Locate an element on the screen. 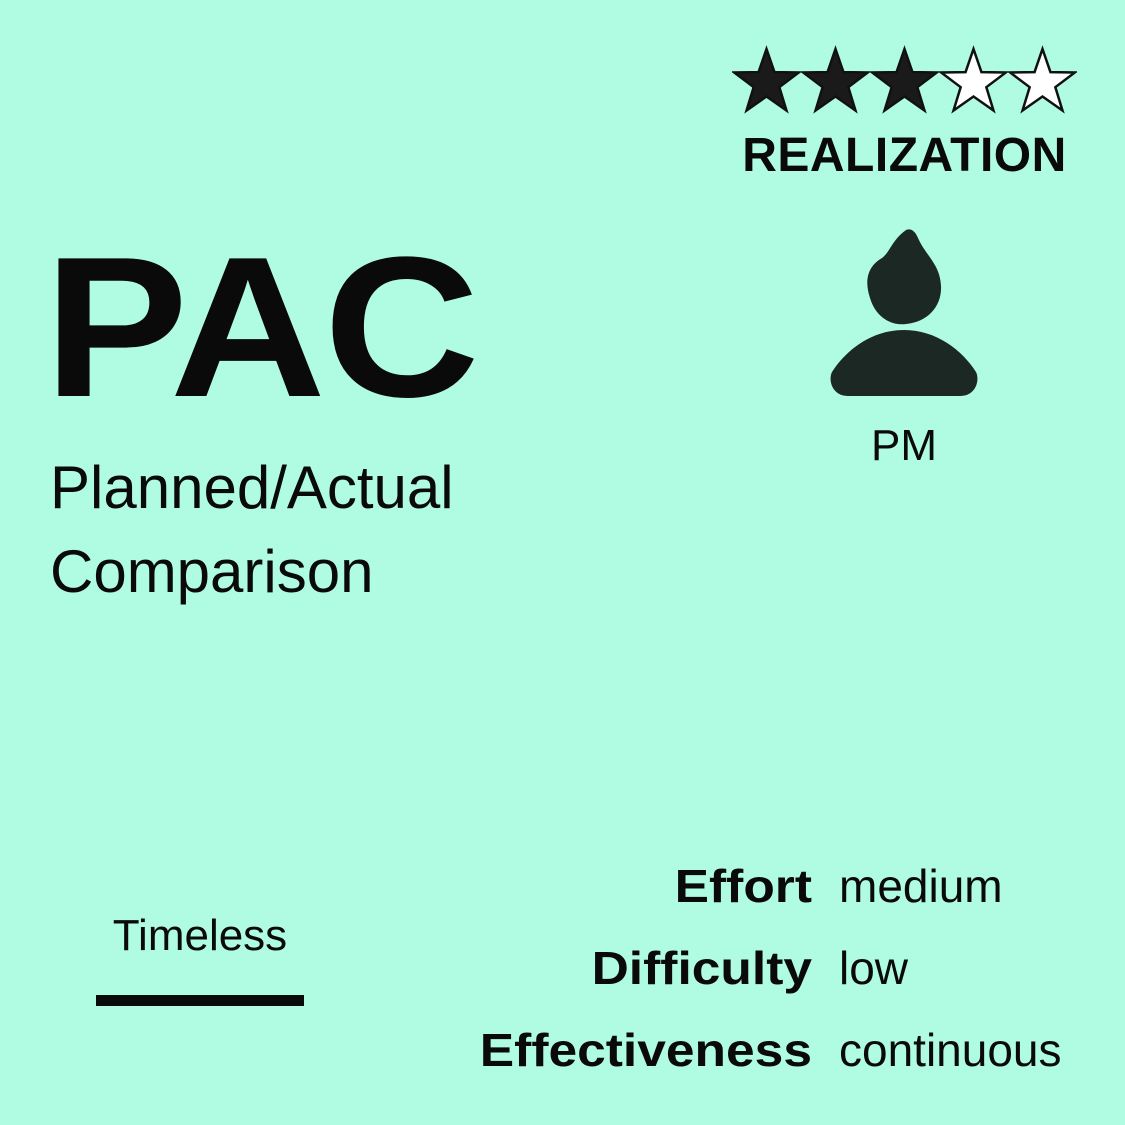  category-label: REALIZATION is located at coordinates (904, 155).